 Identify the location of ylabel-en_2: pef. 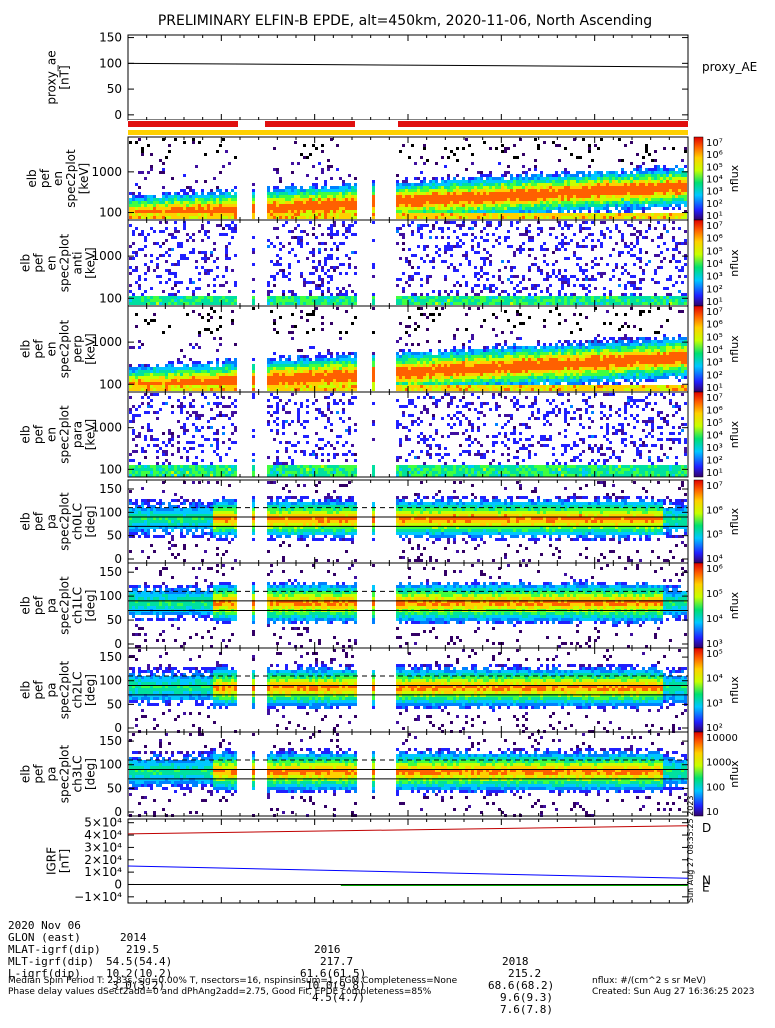
(39, 263).